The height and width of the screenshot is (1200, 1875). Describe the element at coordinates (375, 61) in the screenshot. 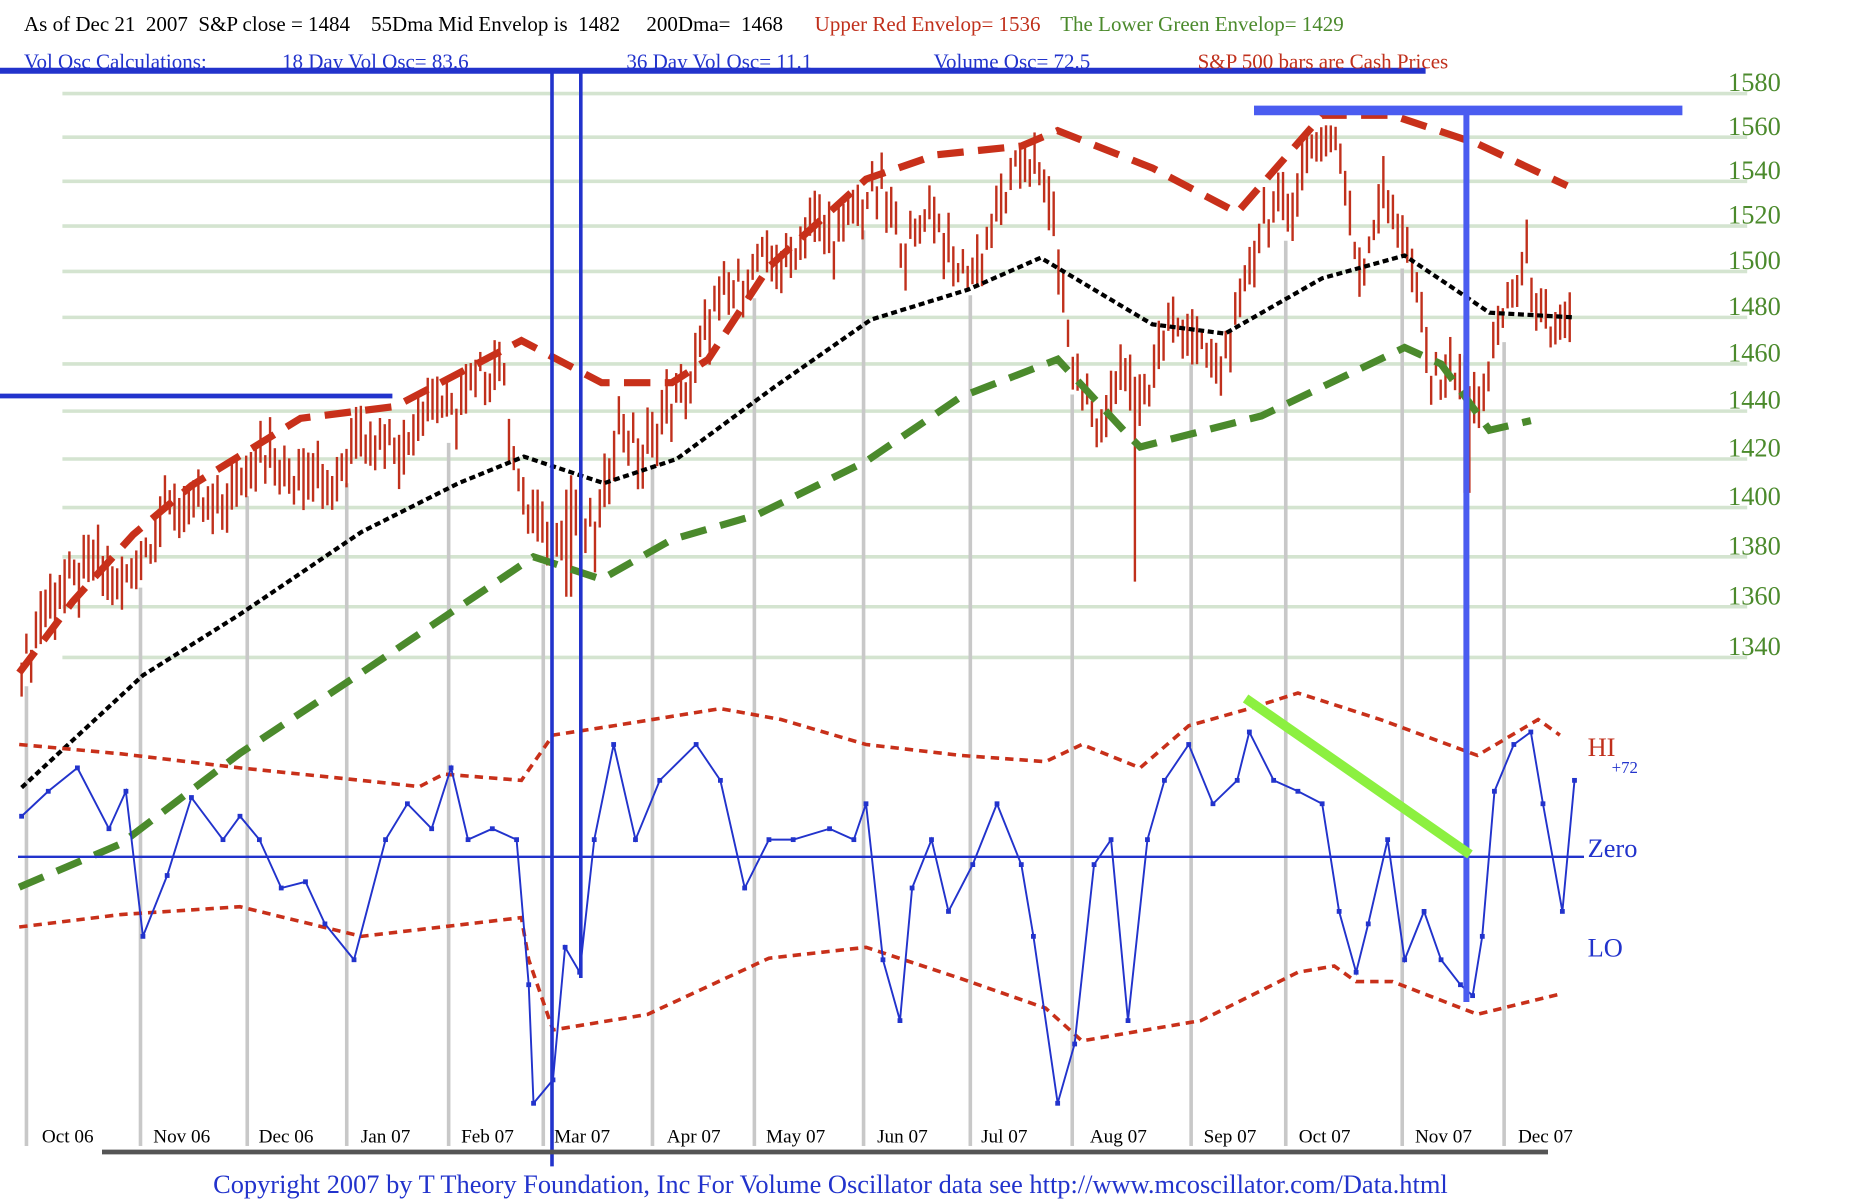

I see `vol-osc-18-day: 18 Day Vol Osc= 83.6` at that location.